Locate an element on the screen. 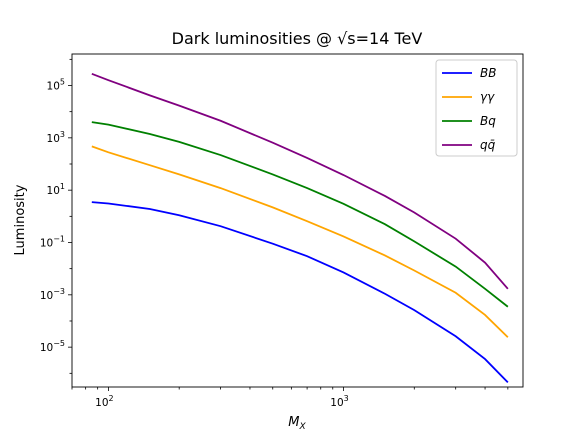  y-tick-label: 10⁵ is located at coordinates (56, 85).